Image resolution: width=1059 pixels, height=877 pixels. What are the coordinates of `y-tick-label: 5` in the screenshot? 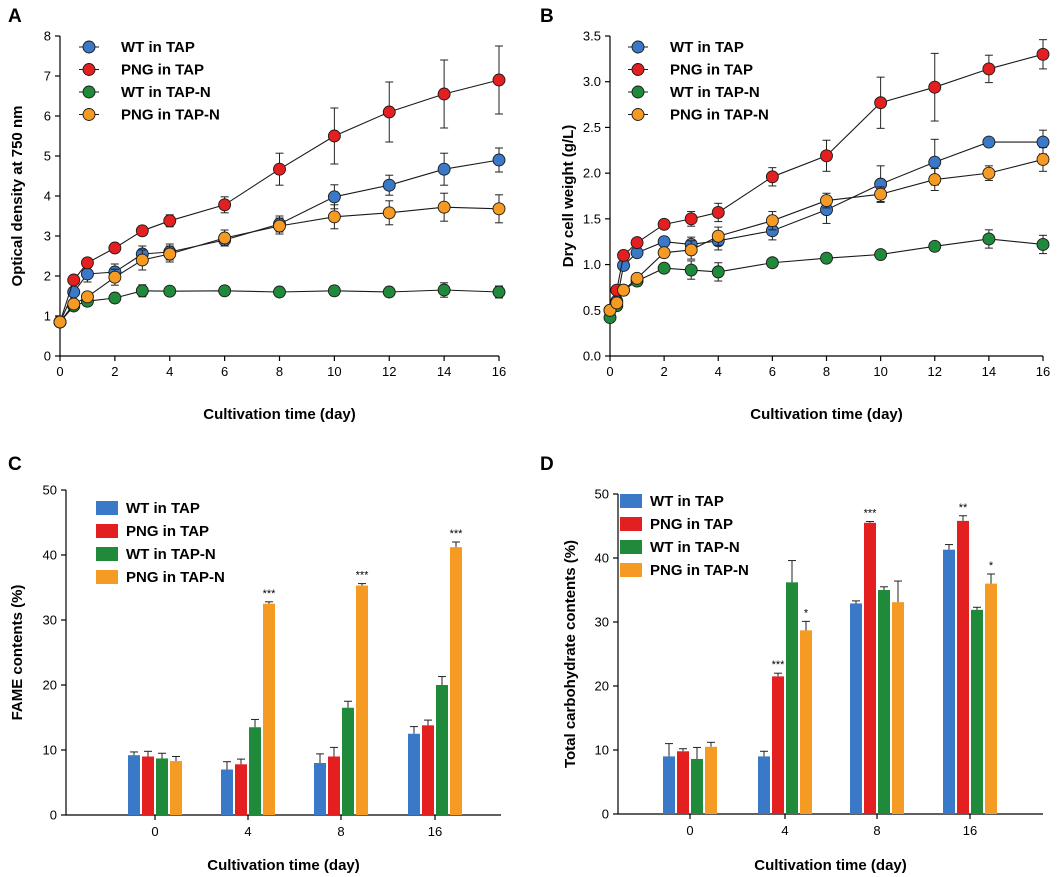 It's located at (47, 156).